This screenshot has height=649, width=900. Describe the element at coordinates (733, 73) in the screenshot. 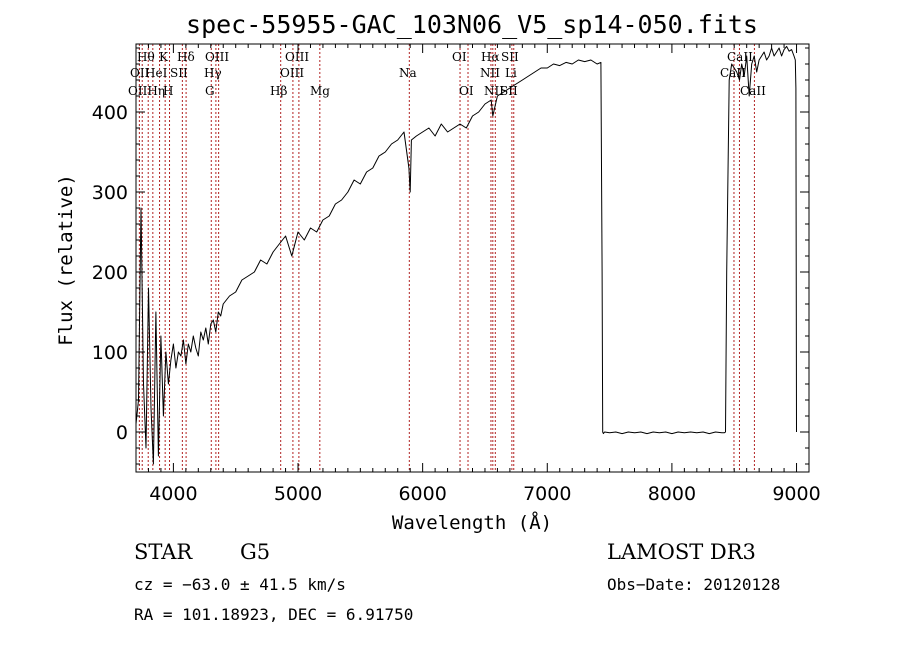

I see `line-label-caii-1: CaII` at that location.